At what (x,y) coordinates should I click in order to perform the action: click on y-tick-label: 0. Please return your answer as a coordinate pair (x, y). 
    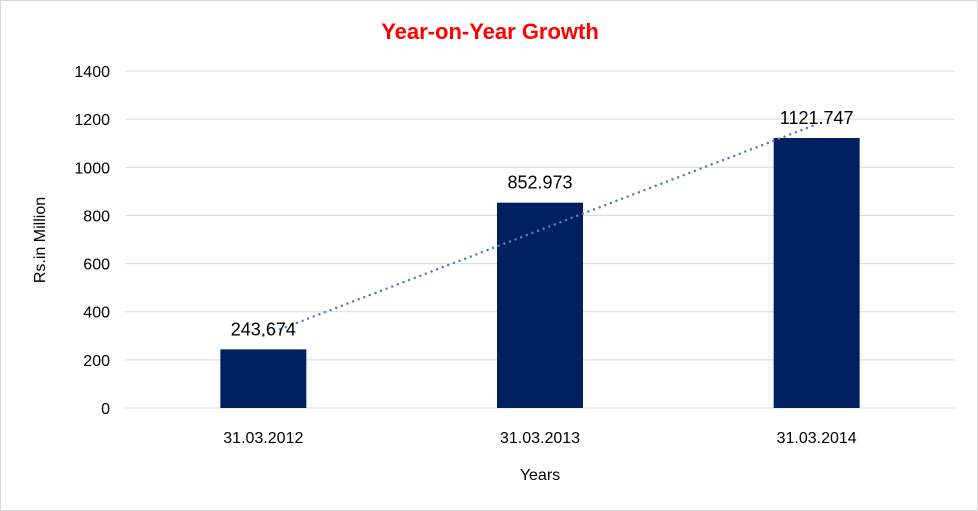
    Looking at the image, I should click on (105, 409).